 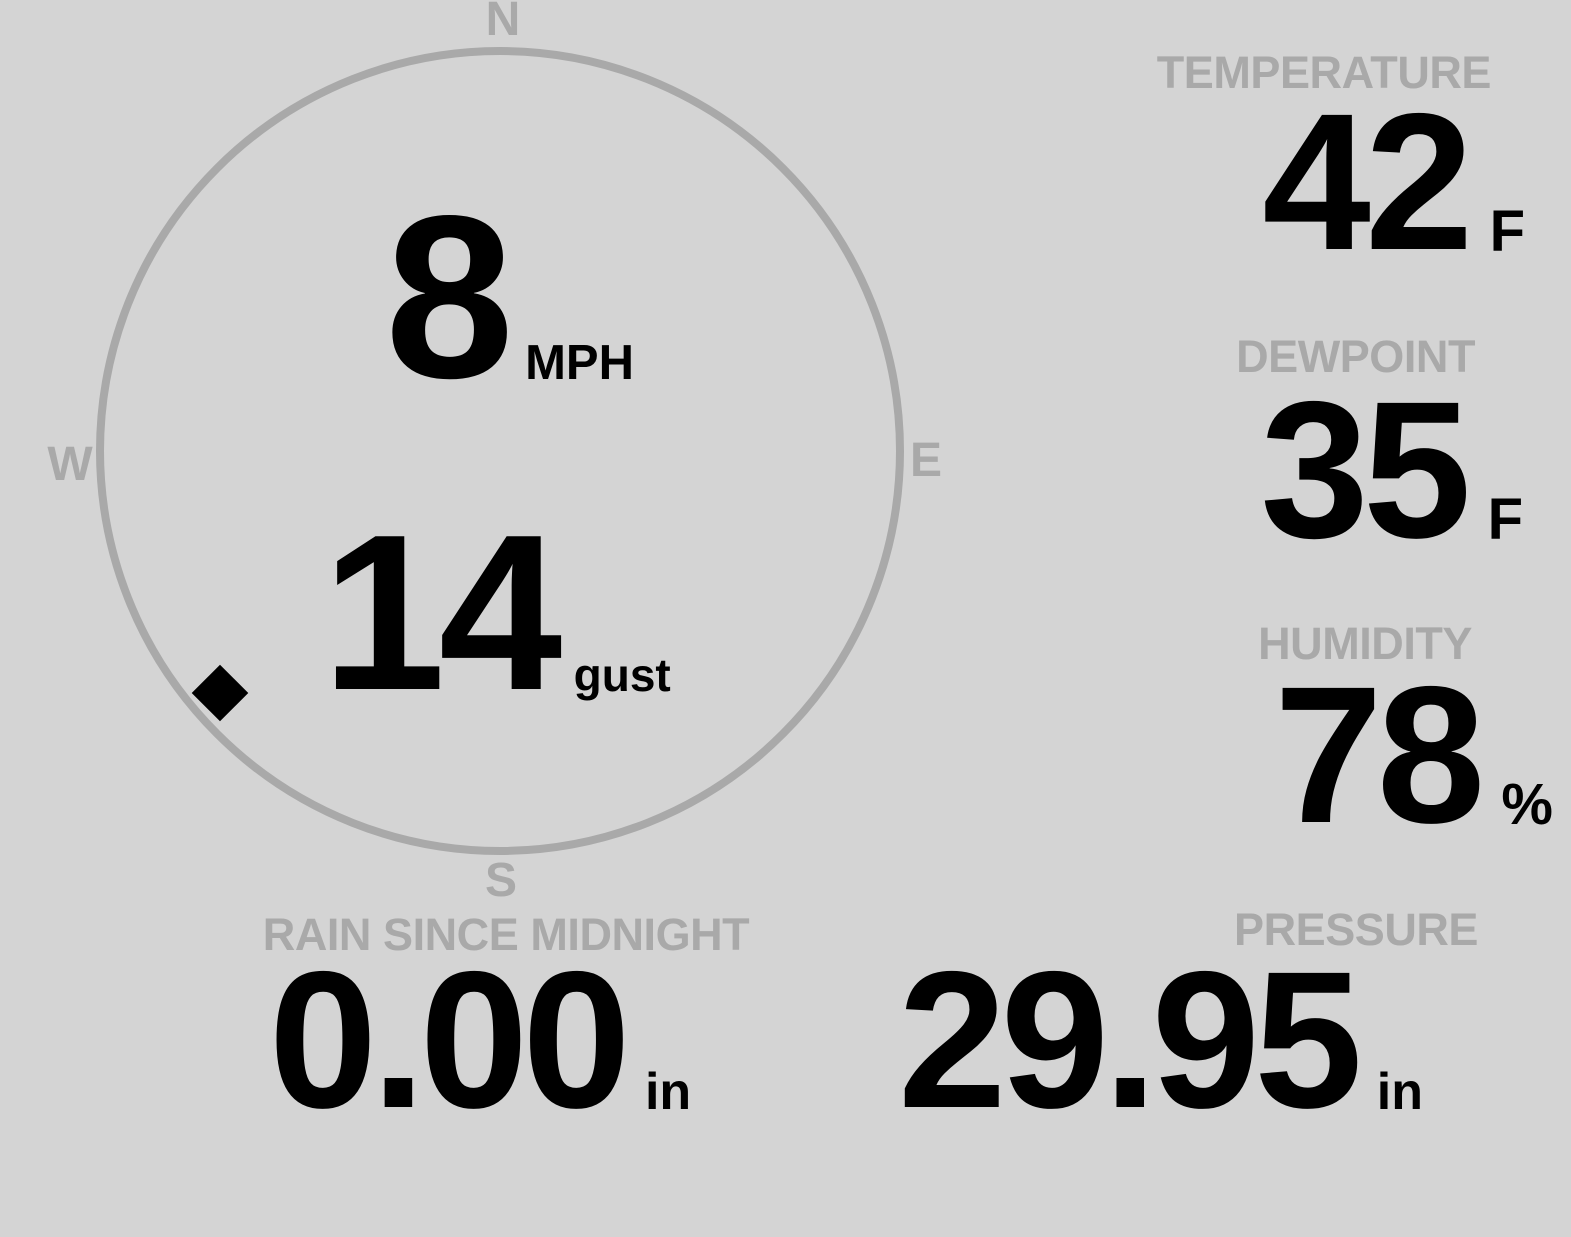 I want to click on rain-value-row: 0.00 in, so click(x=480, y=1040).